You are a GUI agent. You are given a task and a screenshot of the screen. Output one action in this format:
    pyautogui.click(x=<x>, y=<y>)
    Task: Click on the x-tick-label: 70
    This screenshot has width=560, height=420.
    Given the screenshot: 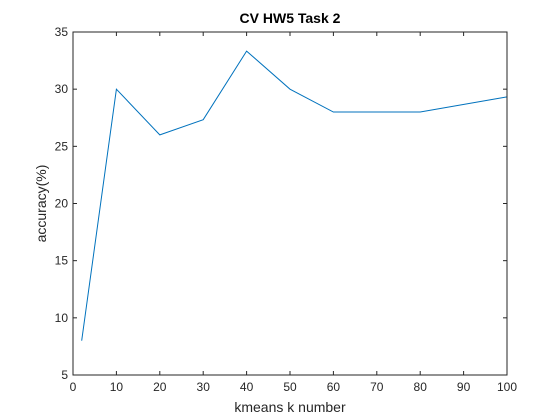 What is the action you would take?
    pyautogui.click(x=377, y=387)
    